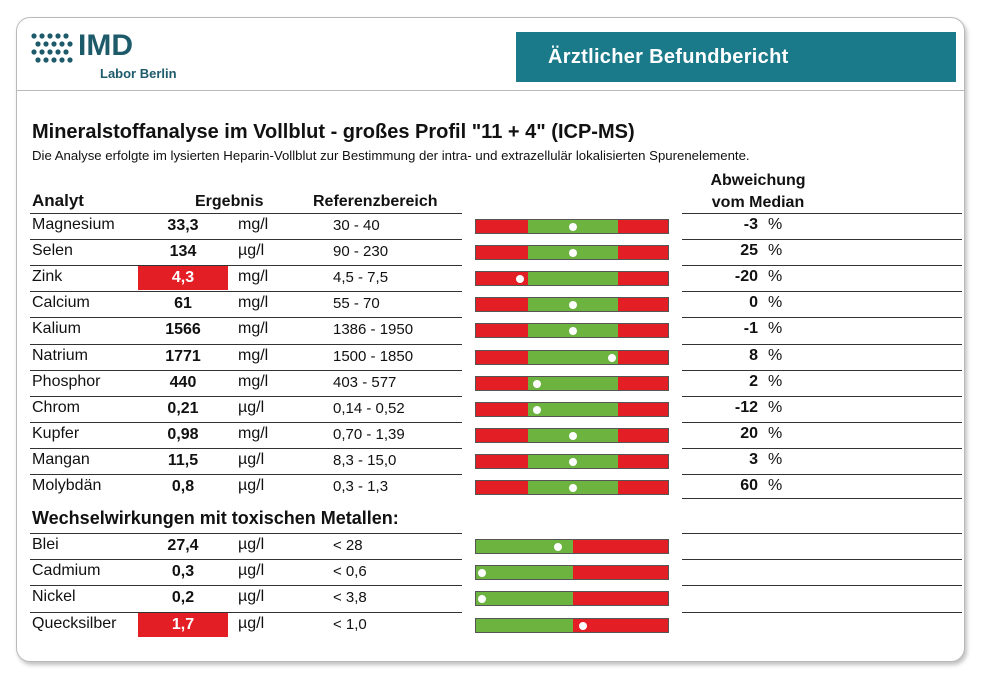  I want to click on analyte-name: Phosphor, so click(66, 381).